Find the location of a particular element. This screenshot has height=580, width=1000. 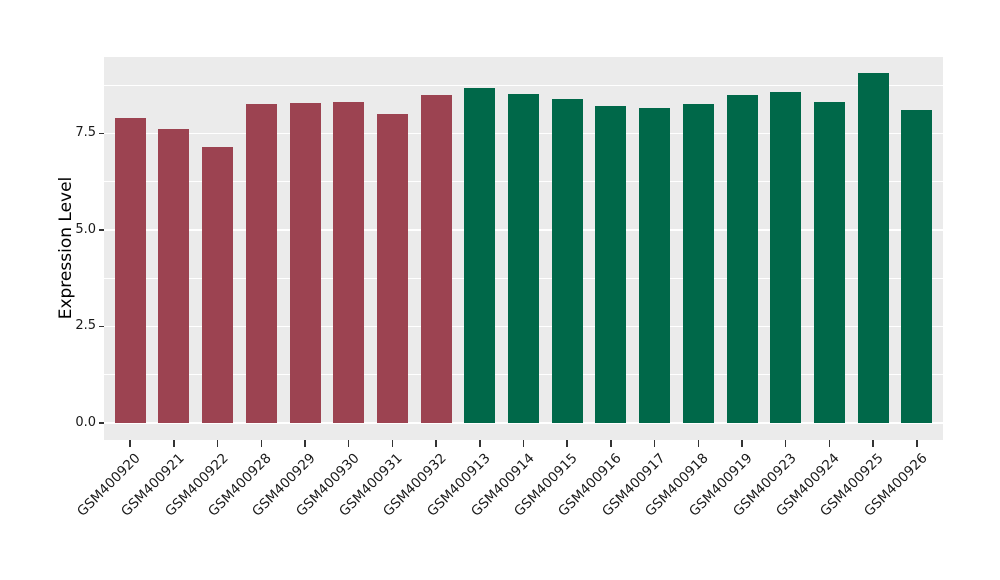

bar-GSM400921 is located at coordinates (174, 276).